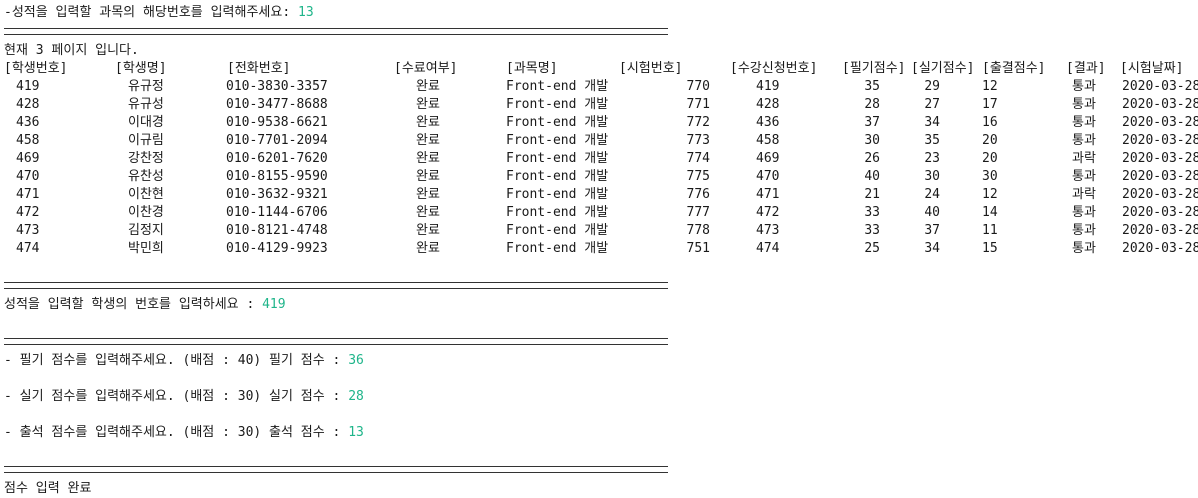 The height and width of the screenshot is (498, 1198). I want to click on cell-exam-no: 771, so click(698, 104).